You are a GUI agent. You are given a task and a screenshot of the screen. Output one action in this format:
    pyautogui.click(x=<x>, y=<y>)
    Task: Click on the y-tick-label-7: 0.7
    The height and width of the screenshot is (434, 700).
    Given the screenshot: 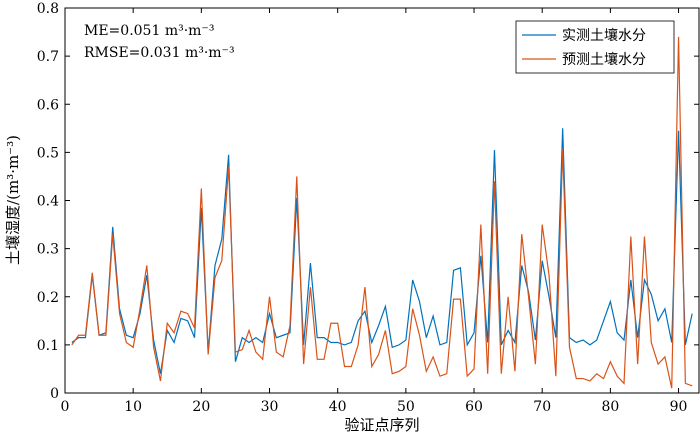 What is the action you would take?
    pyautogui.click(x=48, y=57)
    